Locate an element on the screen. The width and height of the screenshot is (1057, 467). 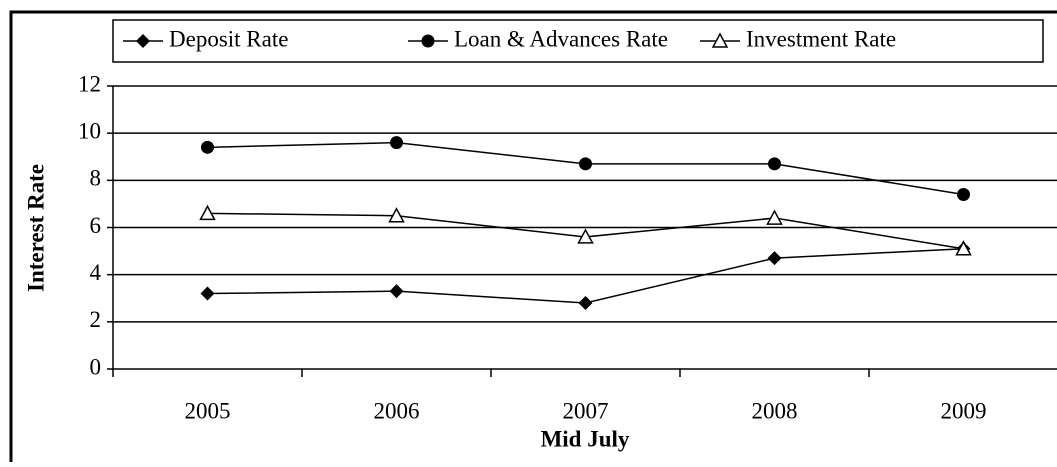
x-tick-label: 2005 is located at coordinates (208, 410).